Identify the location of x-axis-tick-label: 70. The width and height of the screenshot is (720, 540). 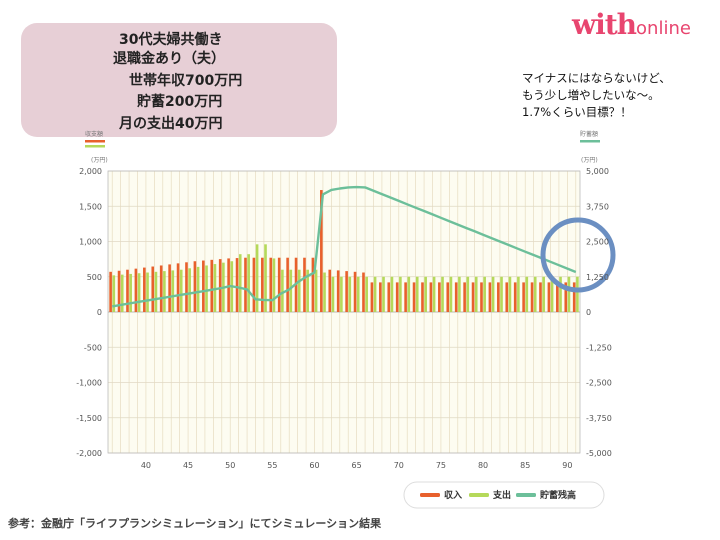
(399, 465).